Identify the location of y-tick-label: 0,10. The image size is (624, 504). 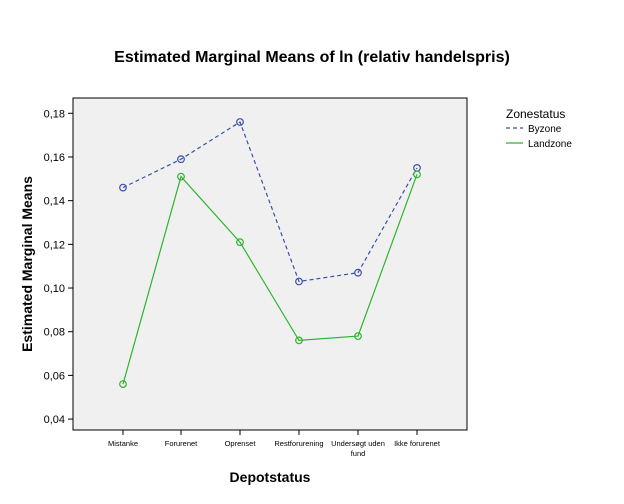
(54, 289).